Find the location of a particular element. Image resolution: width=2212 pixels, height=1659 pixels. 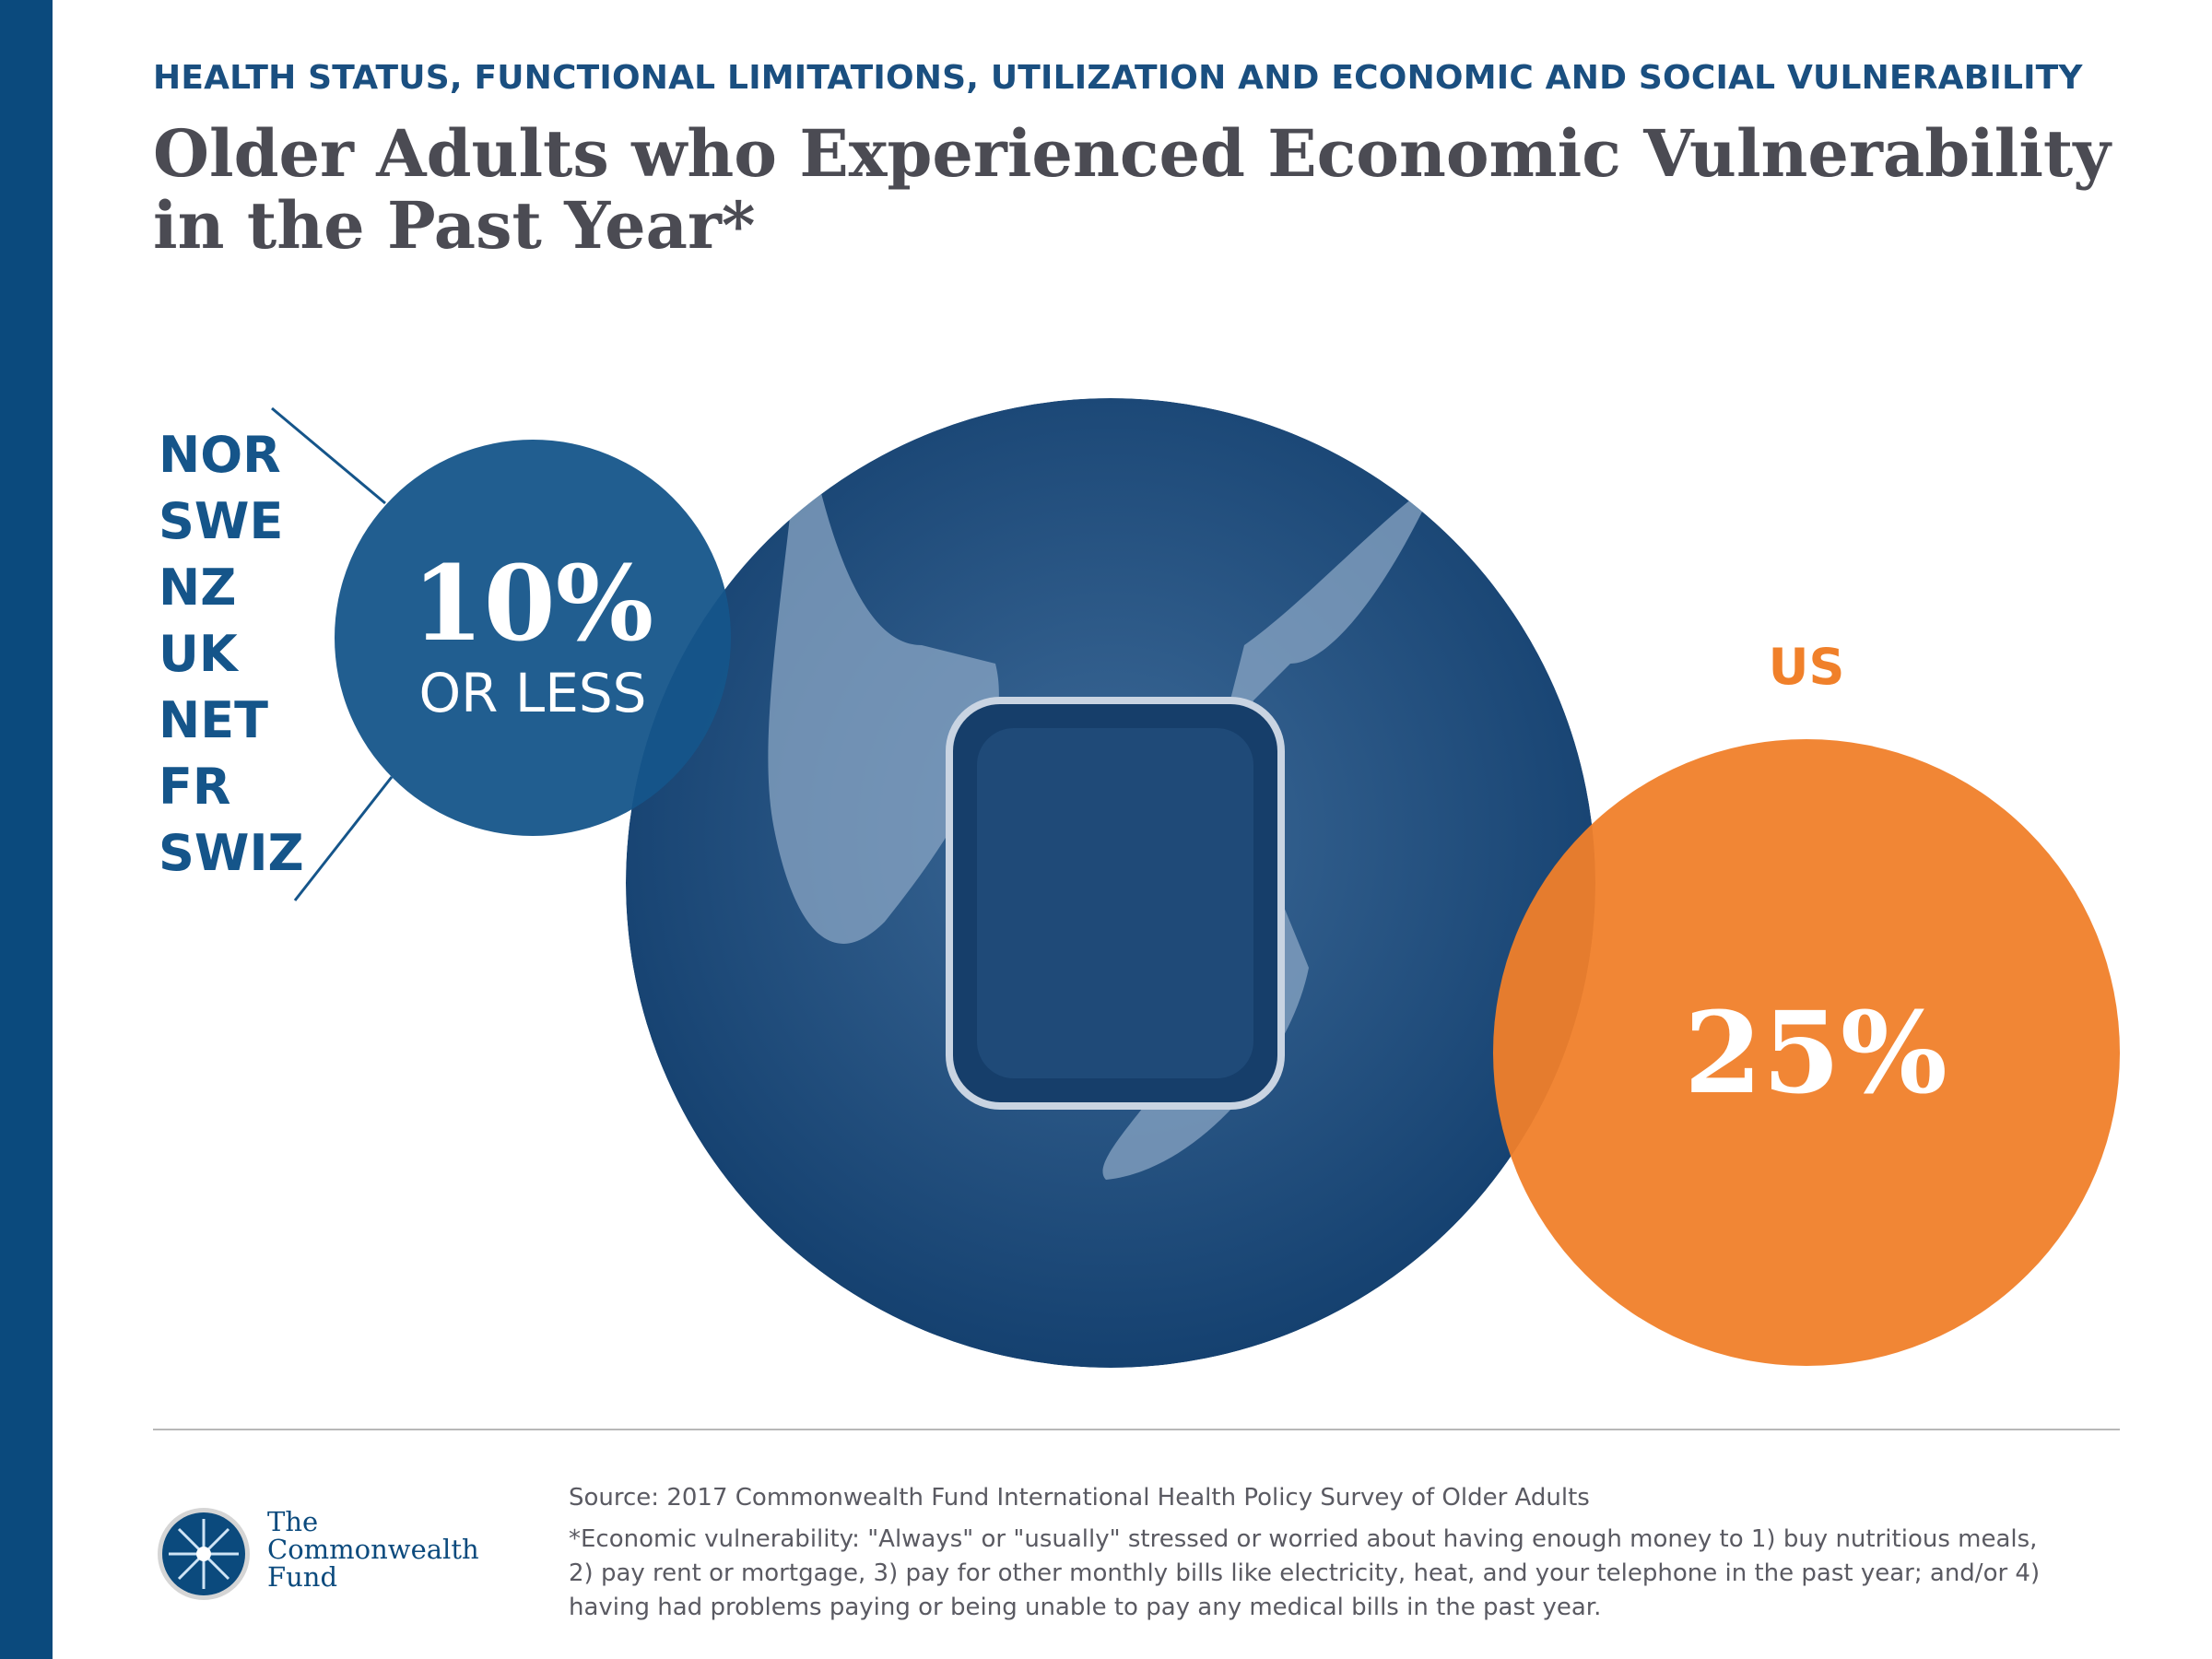

footer-divider is located at coordinates (1136, 1429).